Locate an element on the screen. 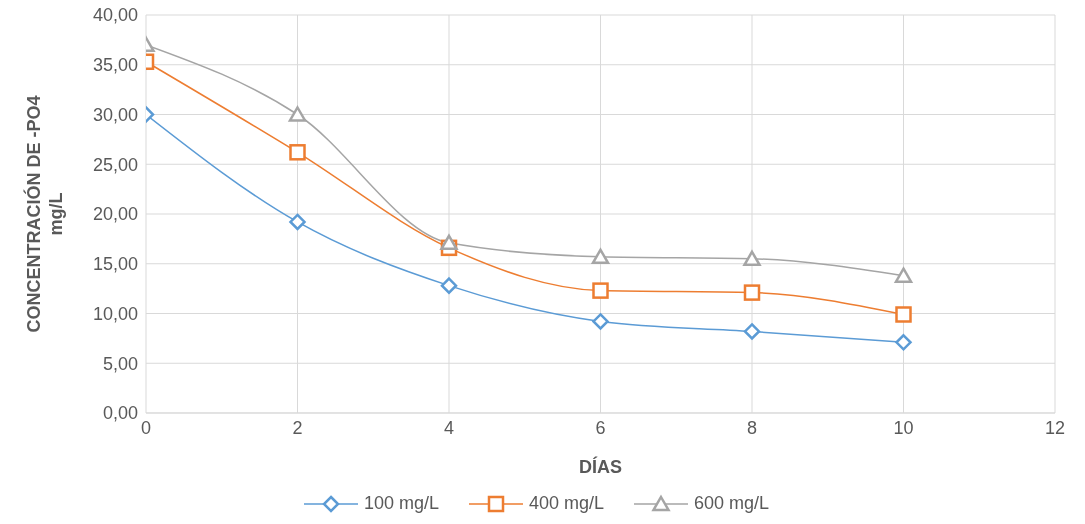 This screenshot has height=524, width=1085. x-tick-label: 8 is located at coordinates (752, 427).